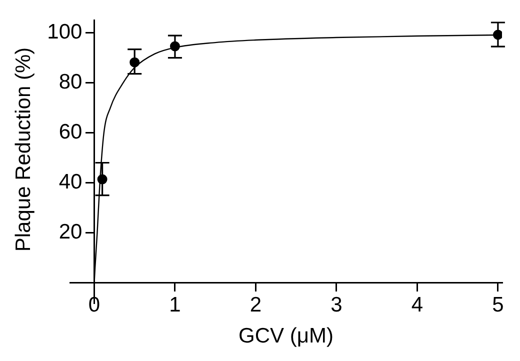 The image size is (520, 361). What do you see at coordinates (70, 132) in the screenshot?
I see `y-tick-label: 60` at bounding box center [70, 132].